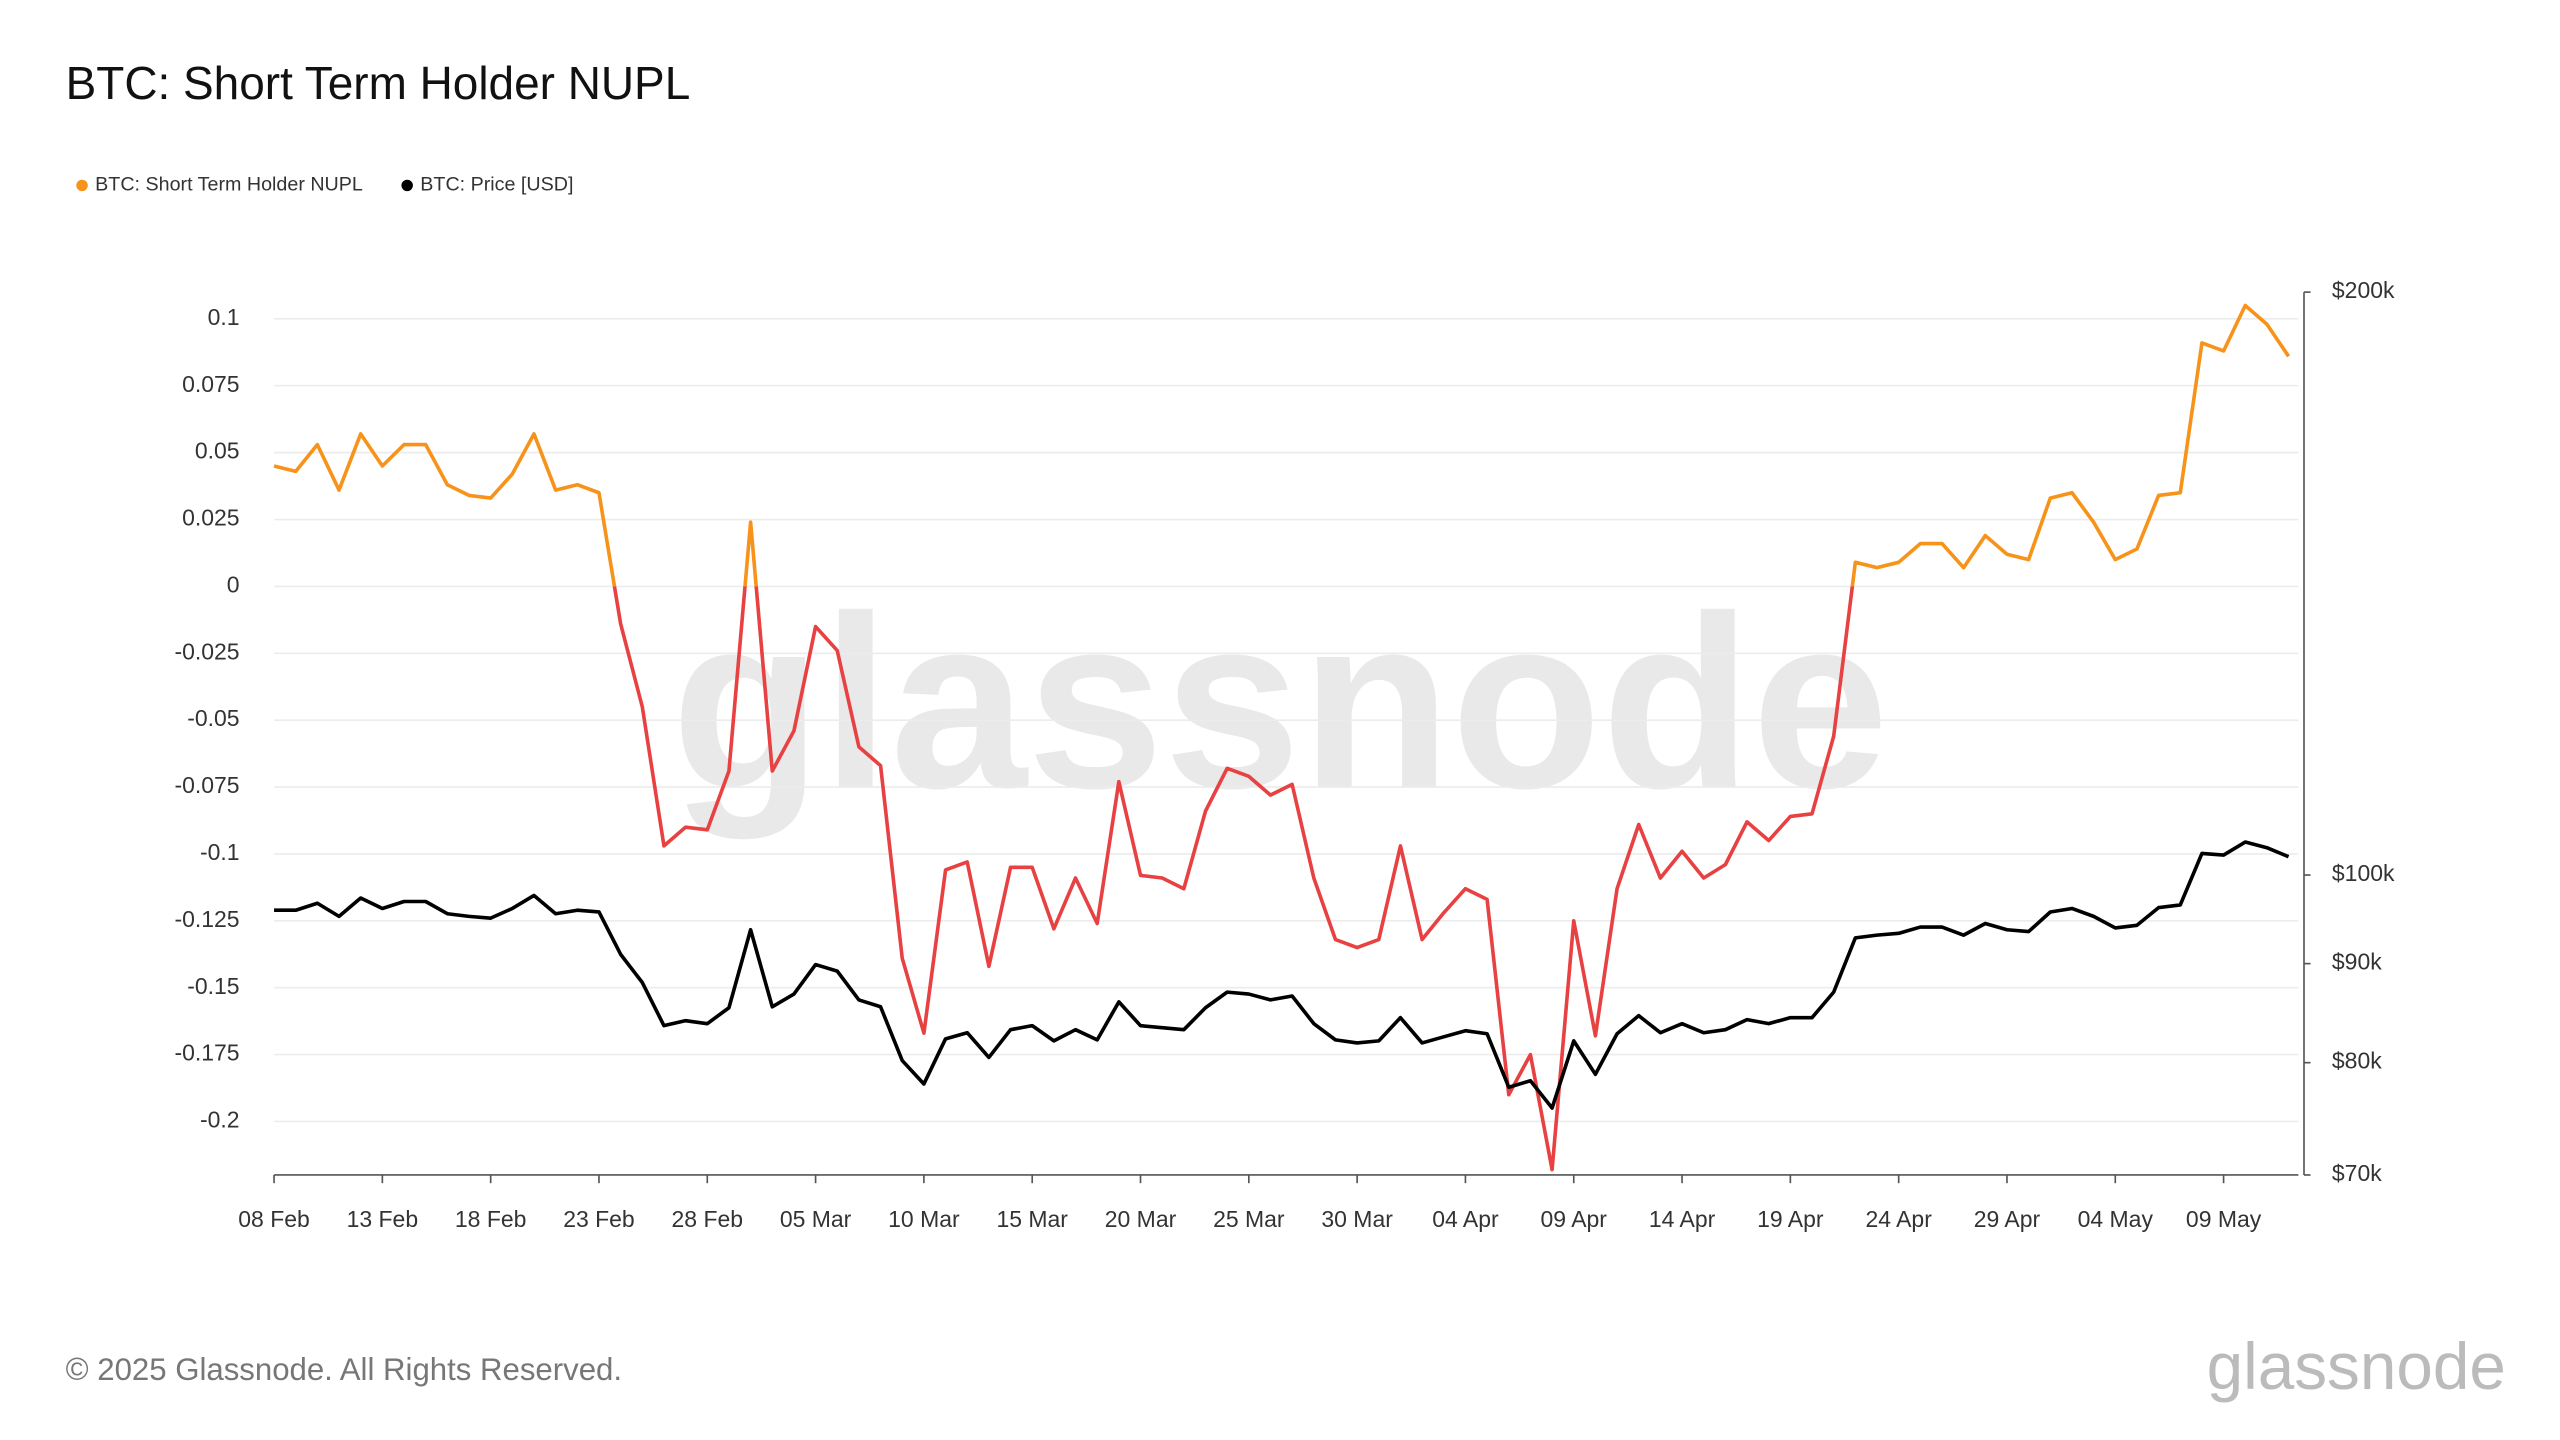  What do you see at coordinates (1898, 1219) in the screenshot?
I see `x-tick-label: 24 Apr` at bounding box center [1898, 1219].